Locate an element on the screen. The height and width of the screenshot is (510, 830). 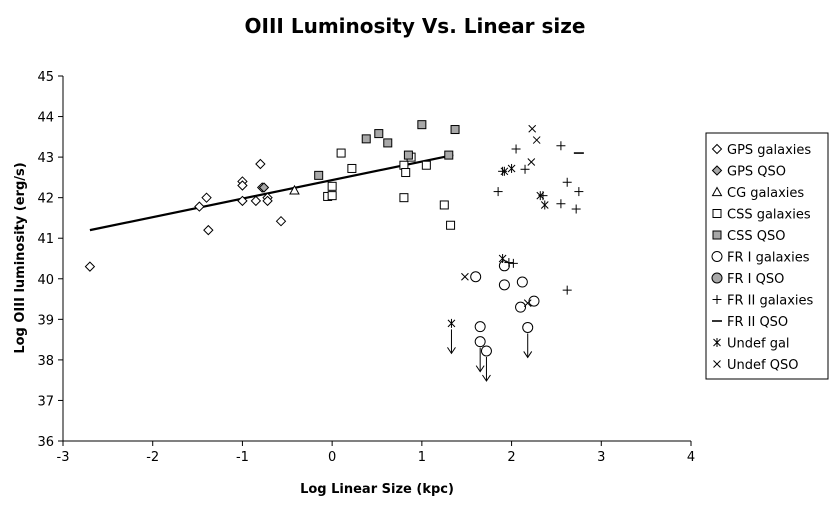
legend-label: CG galaxies is located at coordinates (765, 193).